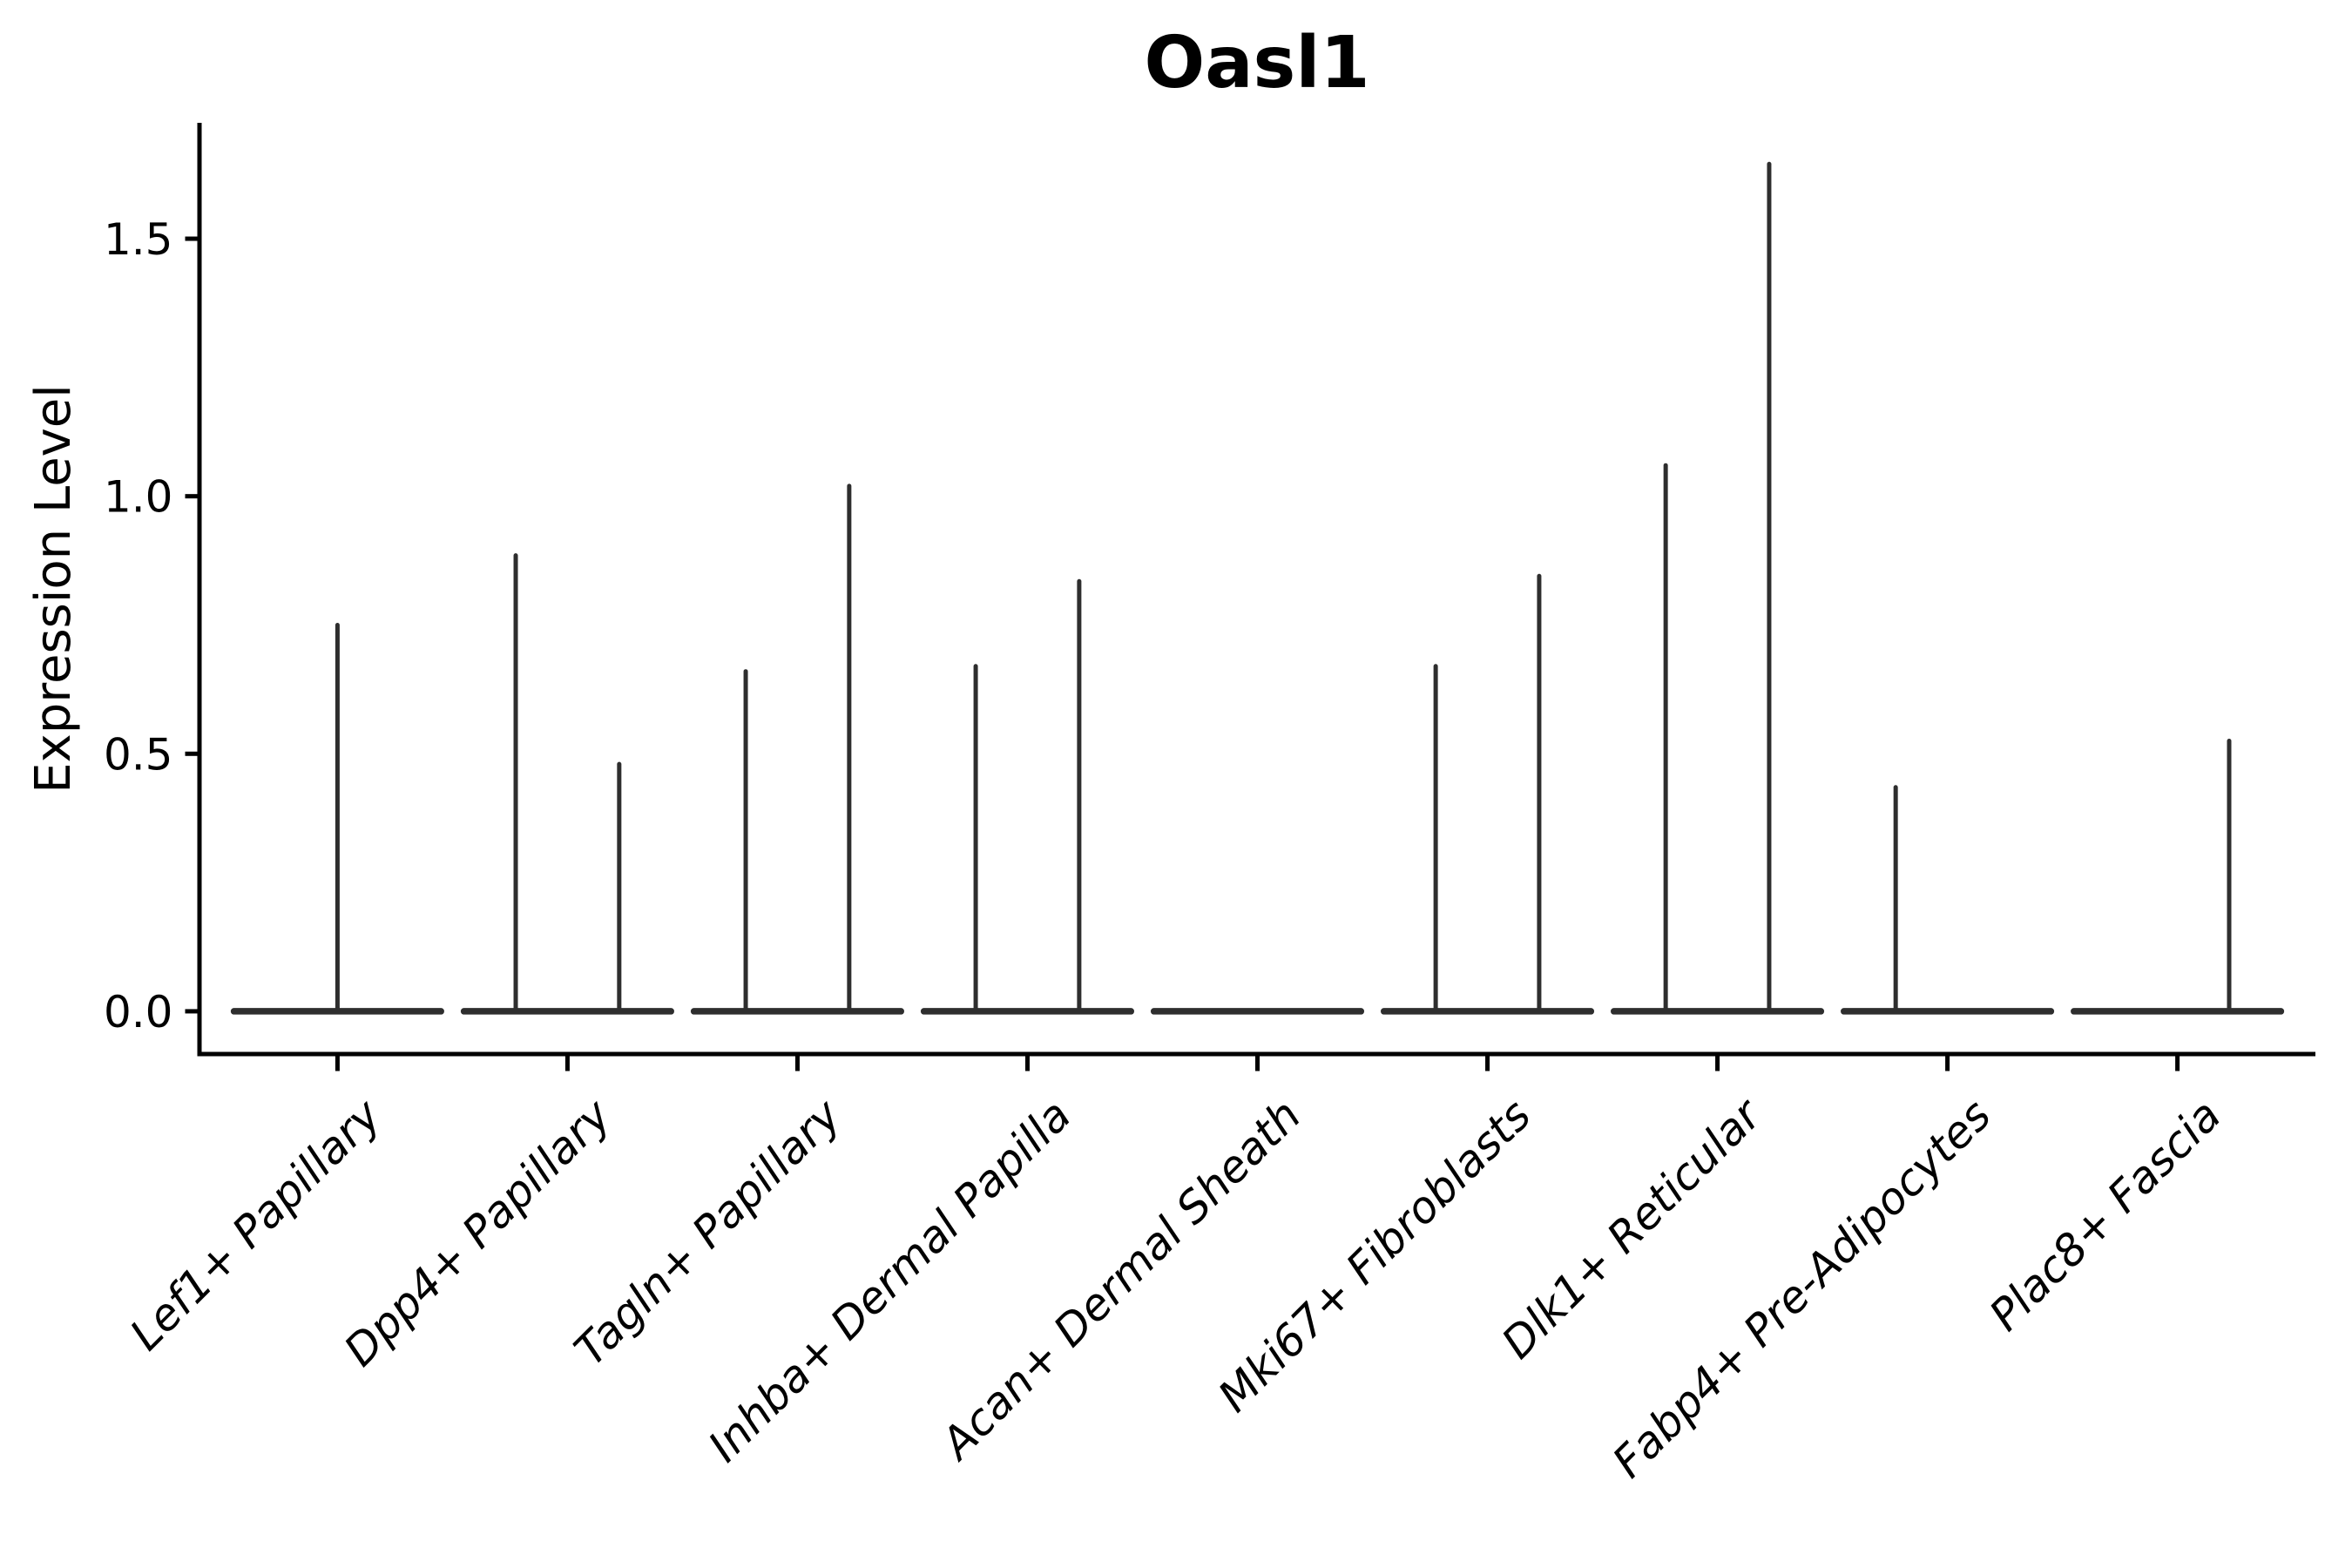 The height and width of the screenshot is (1568, 2352). What do you see at coordinates (138, 754) in the screenshot?
I see `y-tick-label: 0.5` at bounding box center [138, 754].